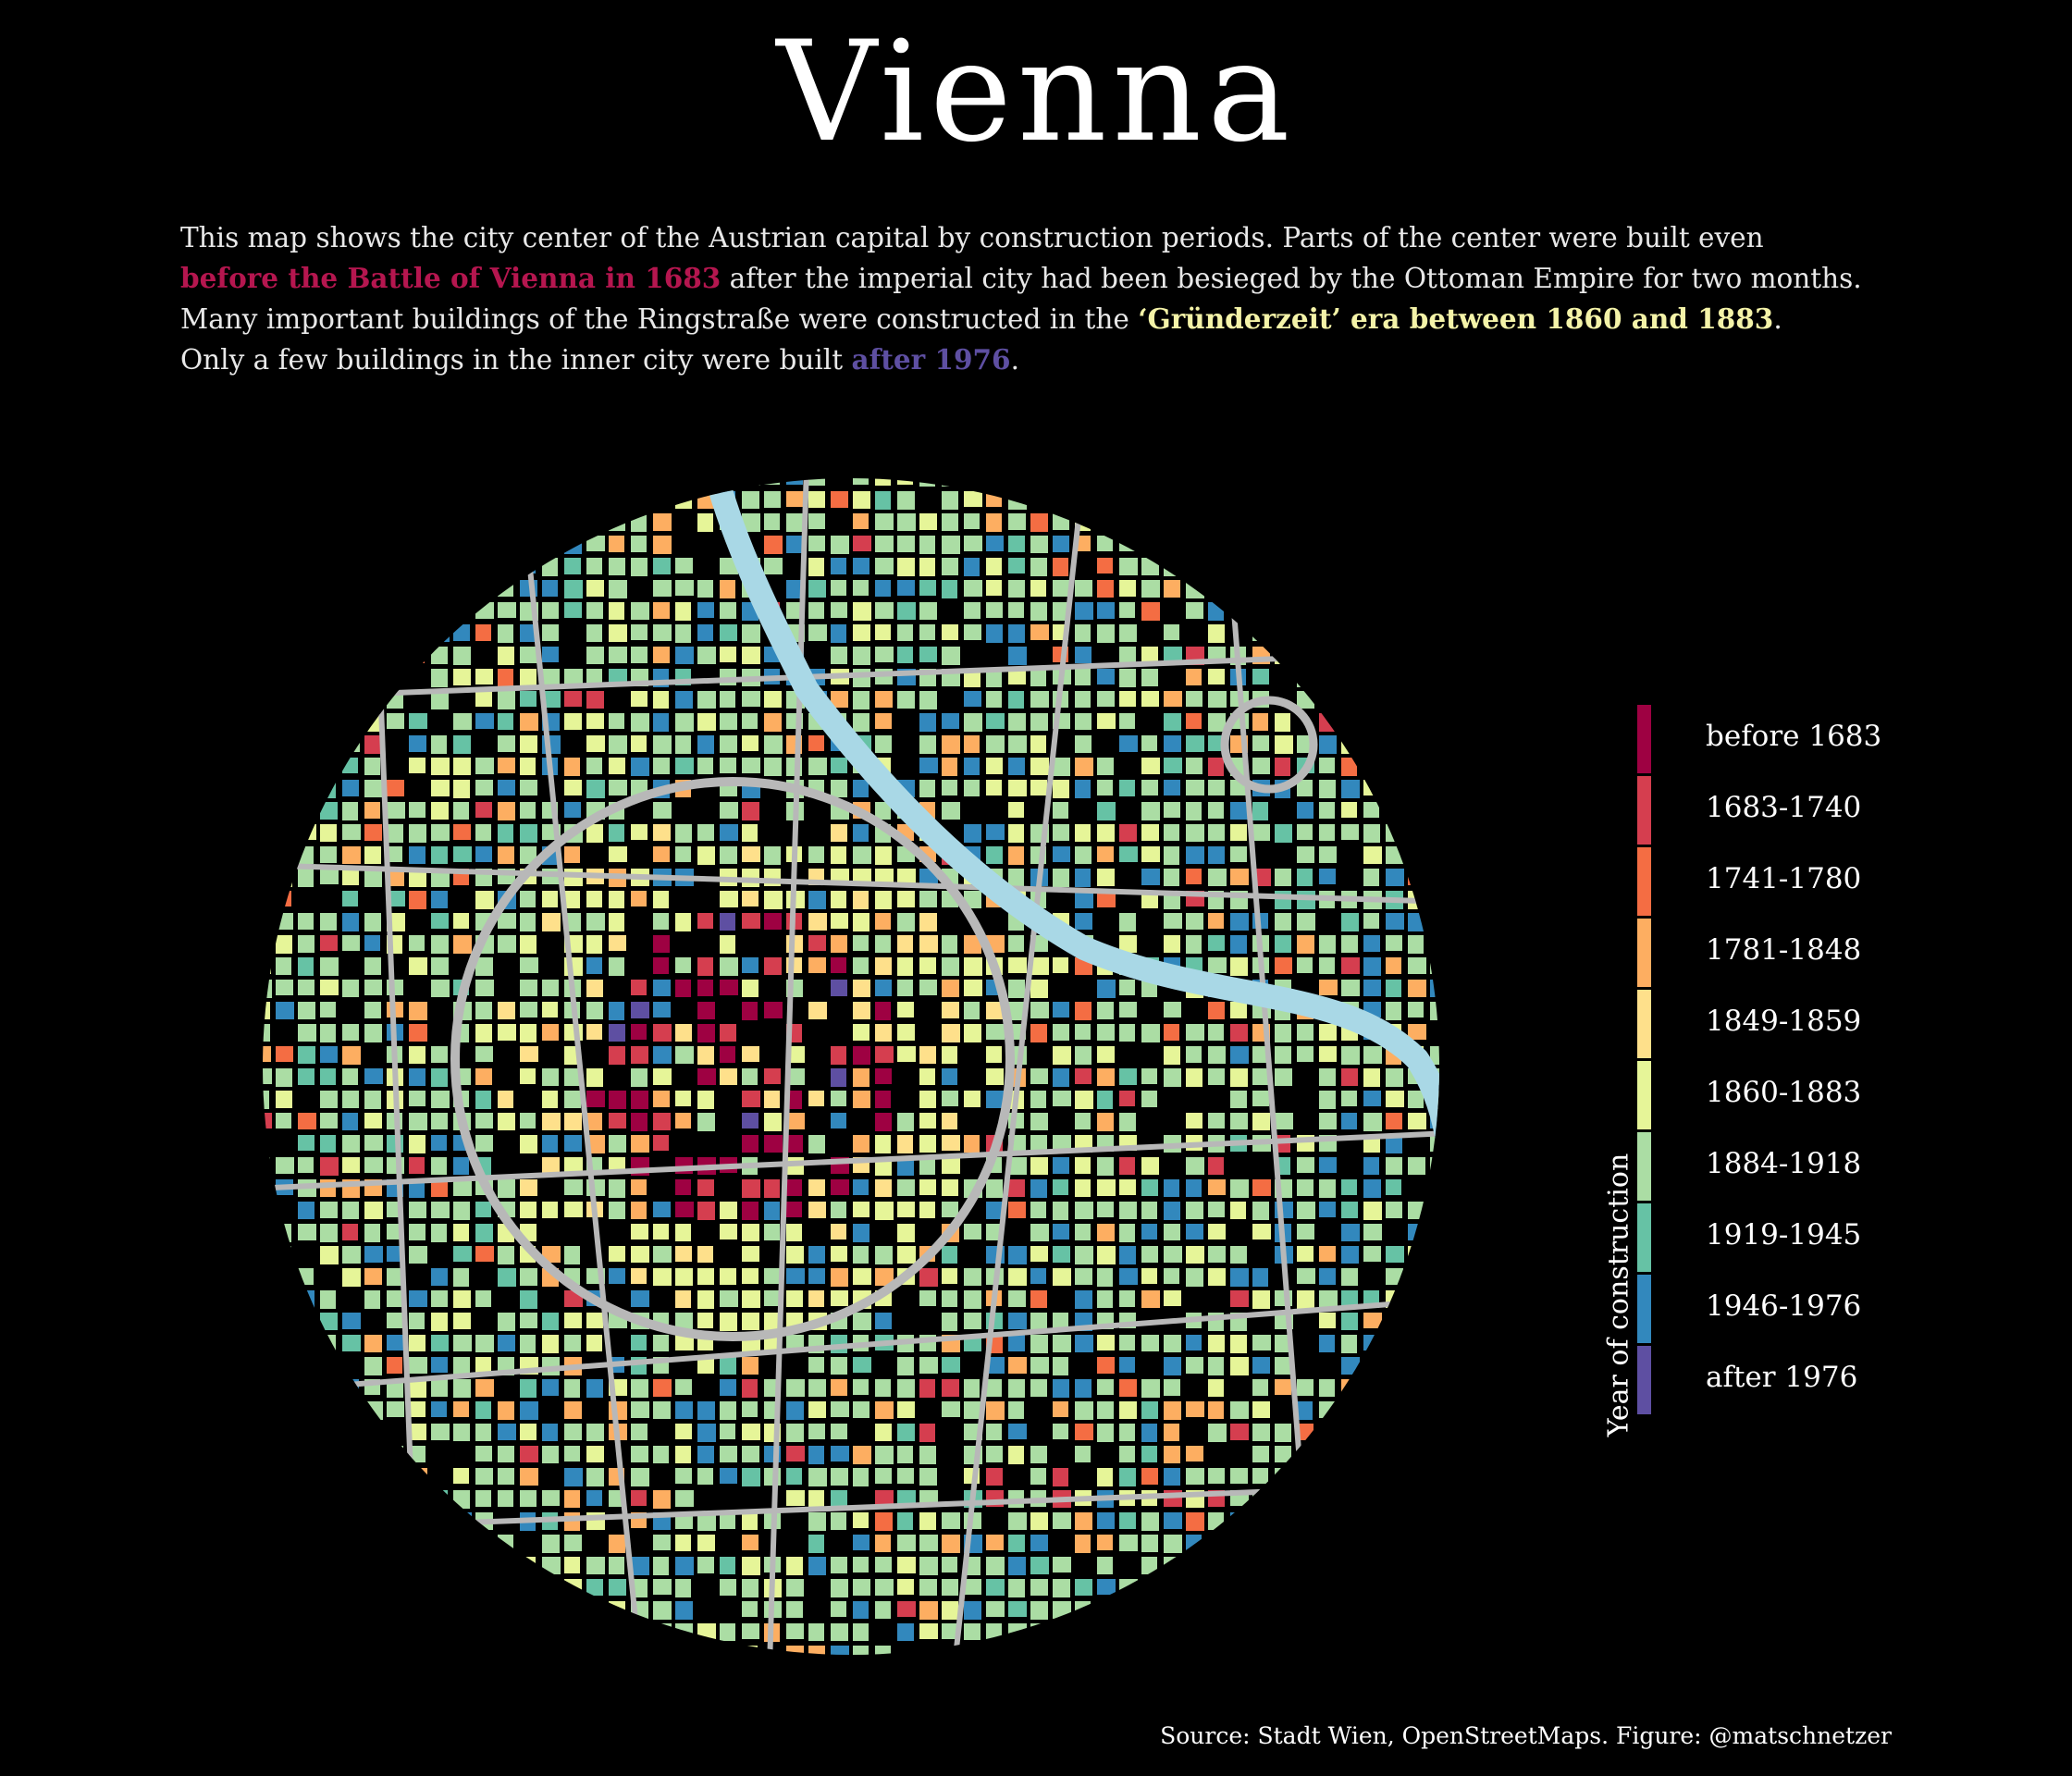 This screenshot has width=2072, height=1776. Describe the element at coordinates (1776, 1095) in the screenshot. I see `legend-item: 1860-1883` at that location.